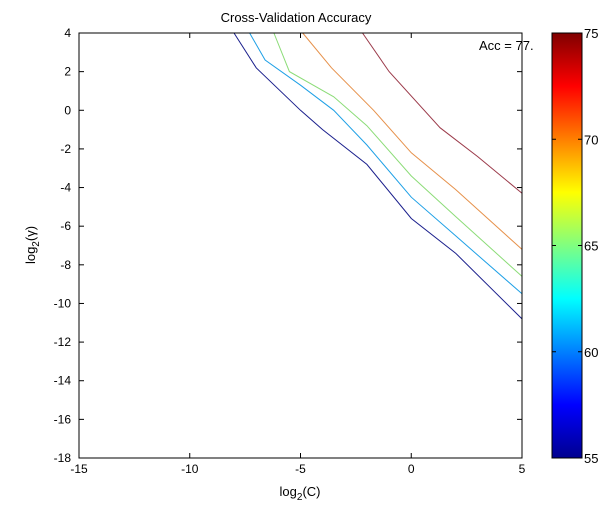 Image resolution: width=603 pixels, height=508 pixels. What do you see at coordinates (63, 303) in the screenshot?
I see `y-tick-label: -10` at bounding box center [63, 303].